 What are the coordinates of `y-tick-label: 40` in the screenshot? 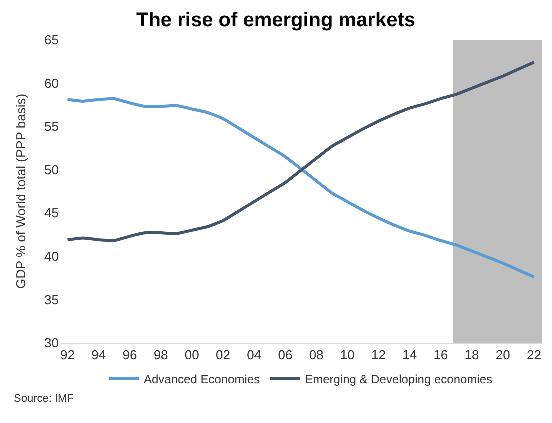 It's located at (51, 256).